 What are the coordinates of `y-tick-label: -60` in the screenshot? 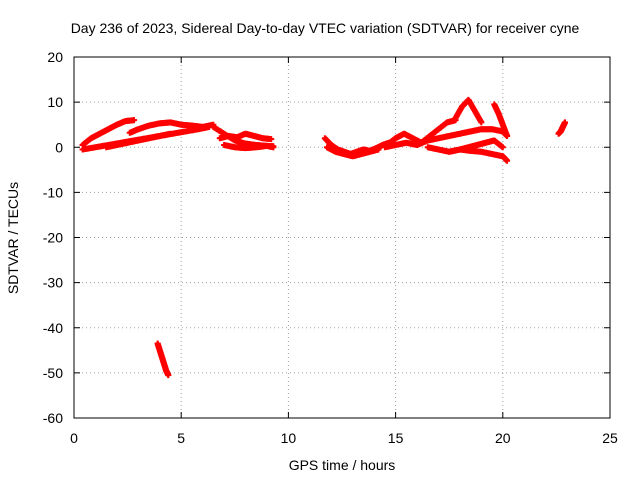 It's located at (53, 418).